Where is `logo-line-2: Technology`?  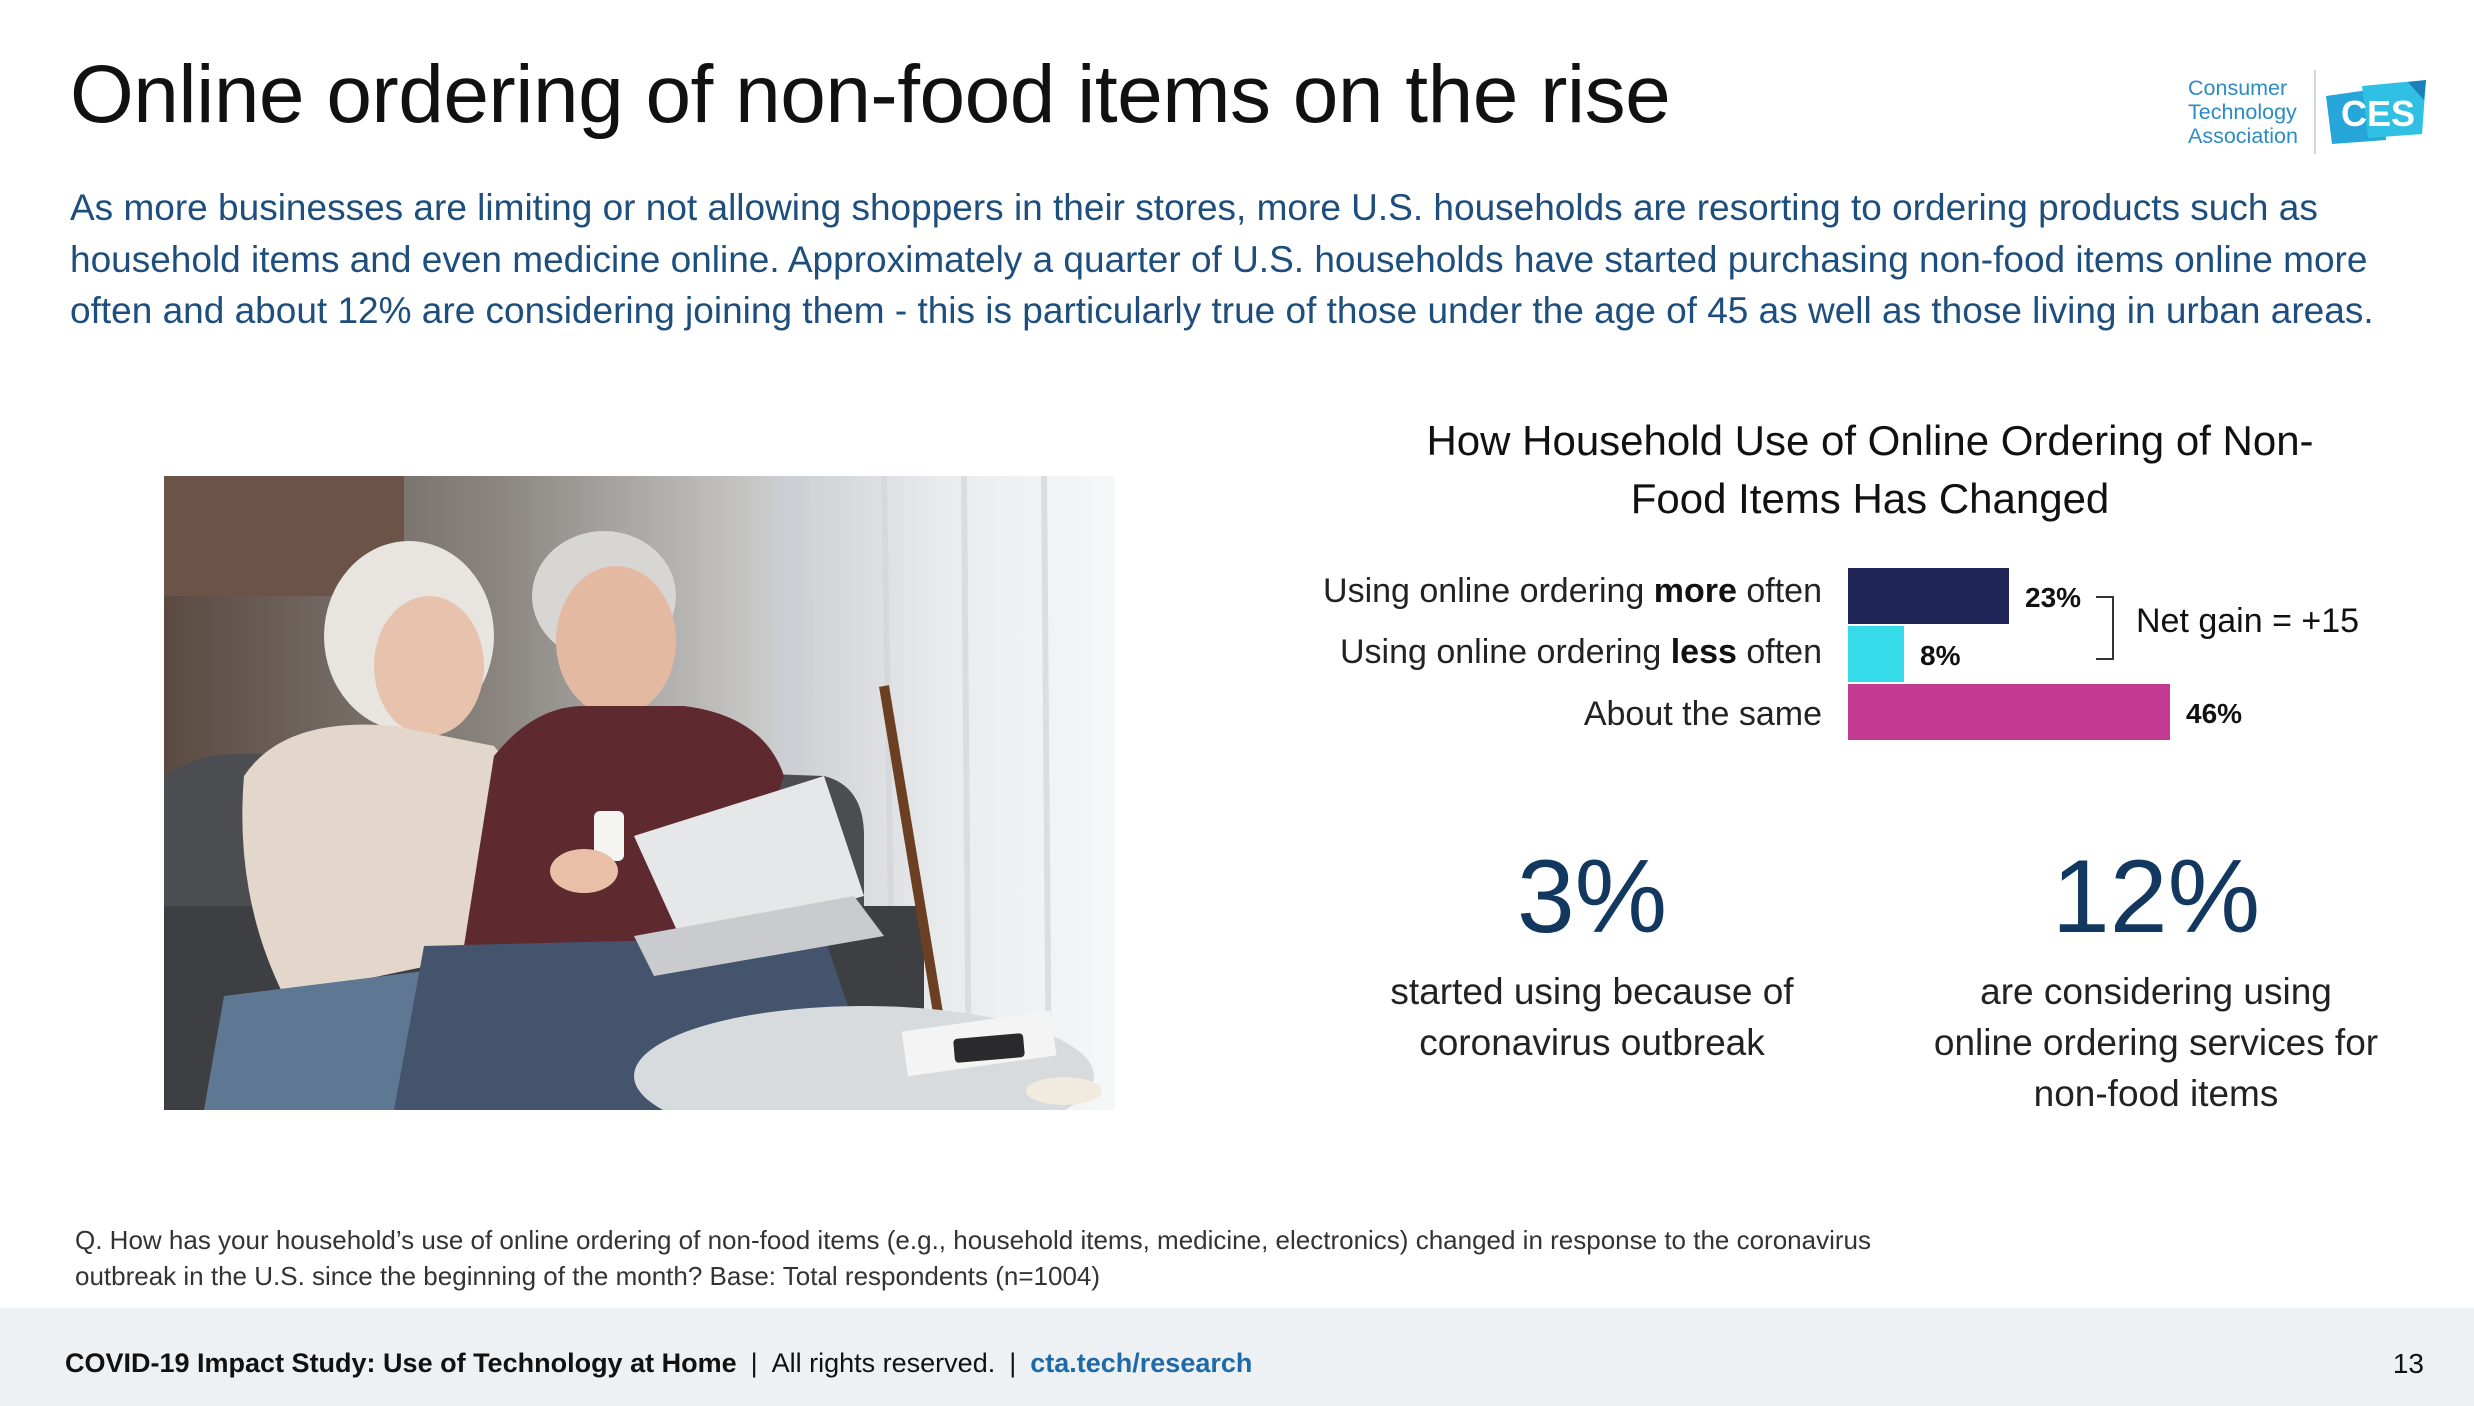 logo-line-2: Technology is located at coordinates (2242, 112).